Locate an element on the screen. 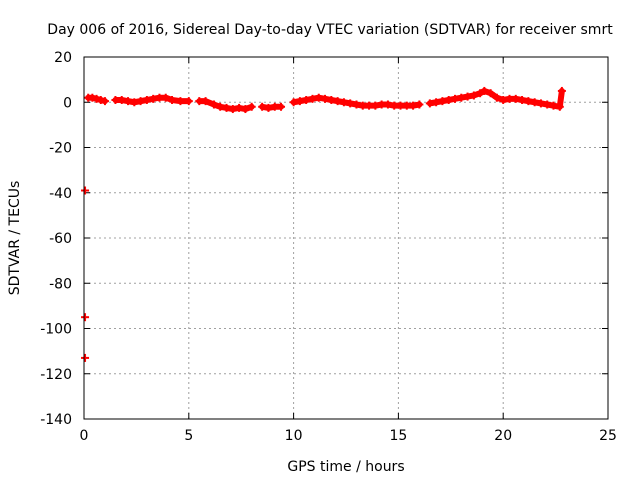 The width and height of the screenshot is (640, 480). x-tick-label: 25 is located at coordinates (608, 436).